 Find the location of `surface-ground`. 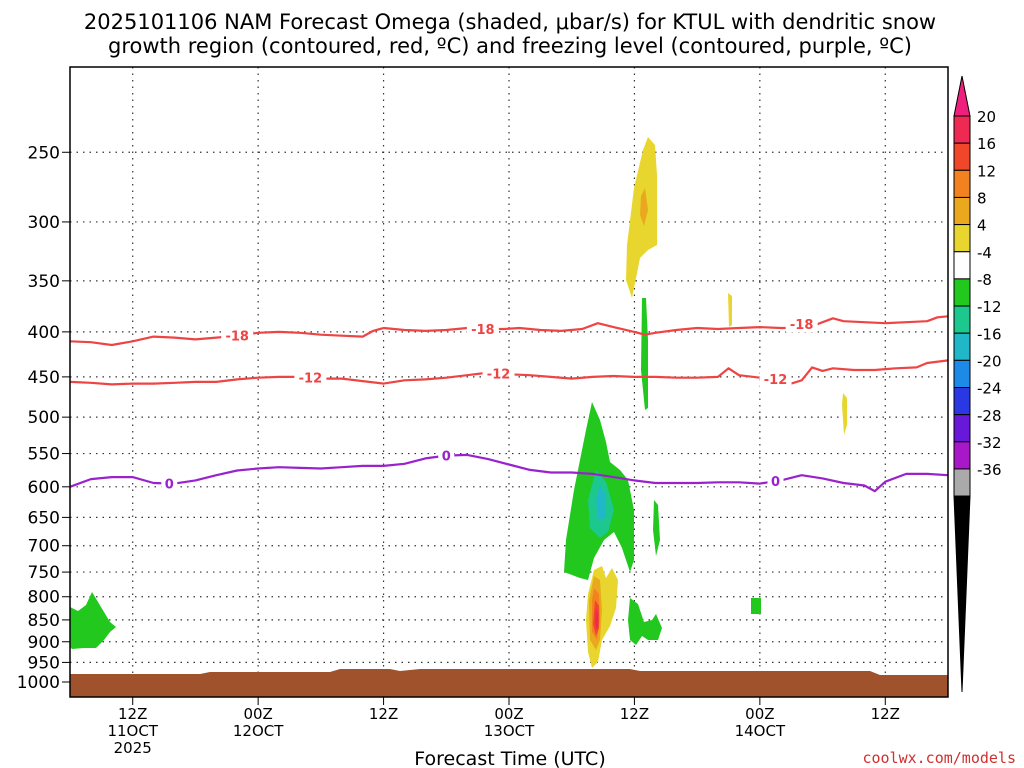

surface-ground is located at coordinates (509, 683).